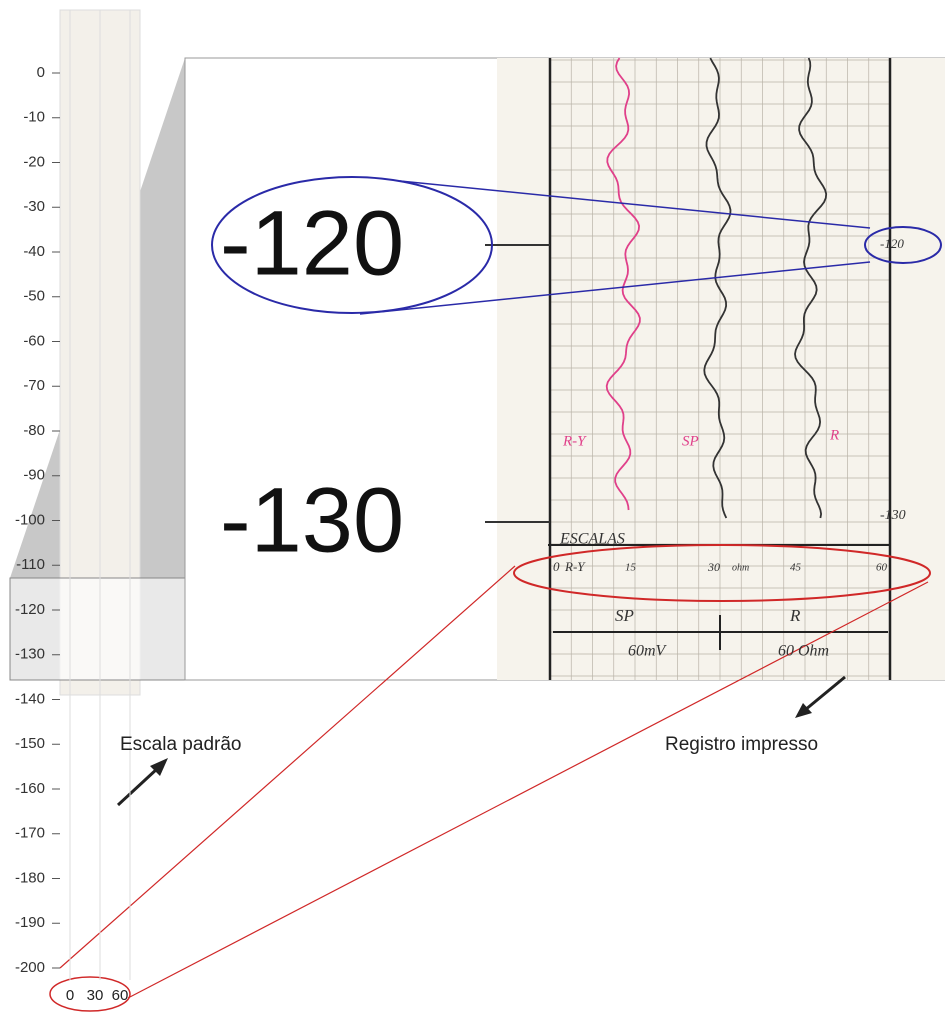 The width and height of the screenshot is (945, 1012). Describe the element at coordinates (41, 72) in the screenshot. I see `depth-label: 0` at that location.